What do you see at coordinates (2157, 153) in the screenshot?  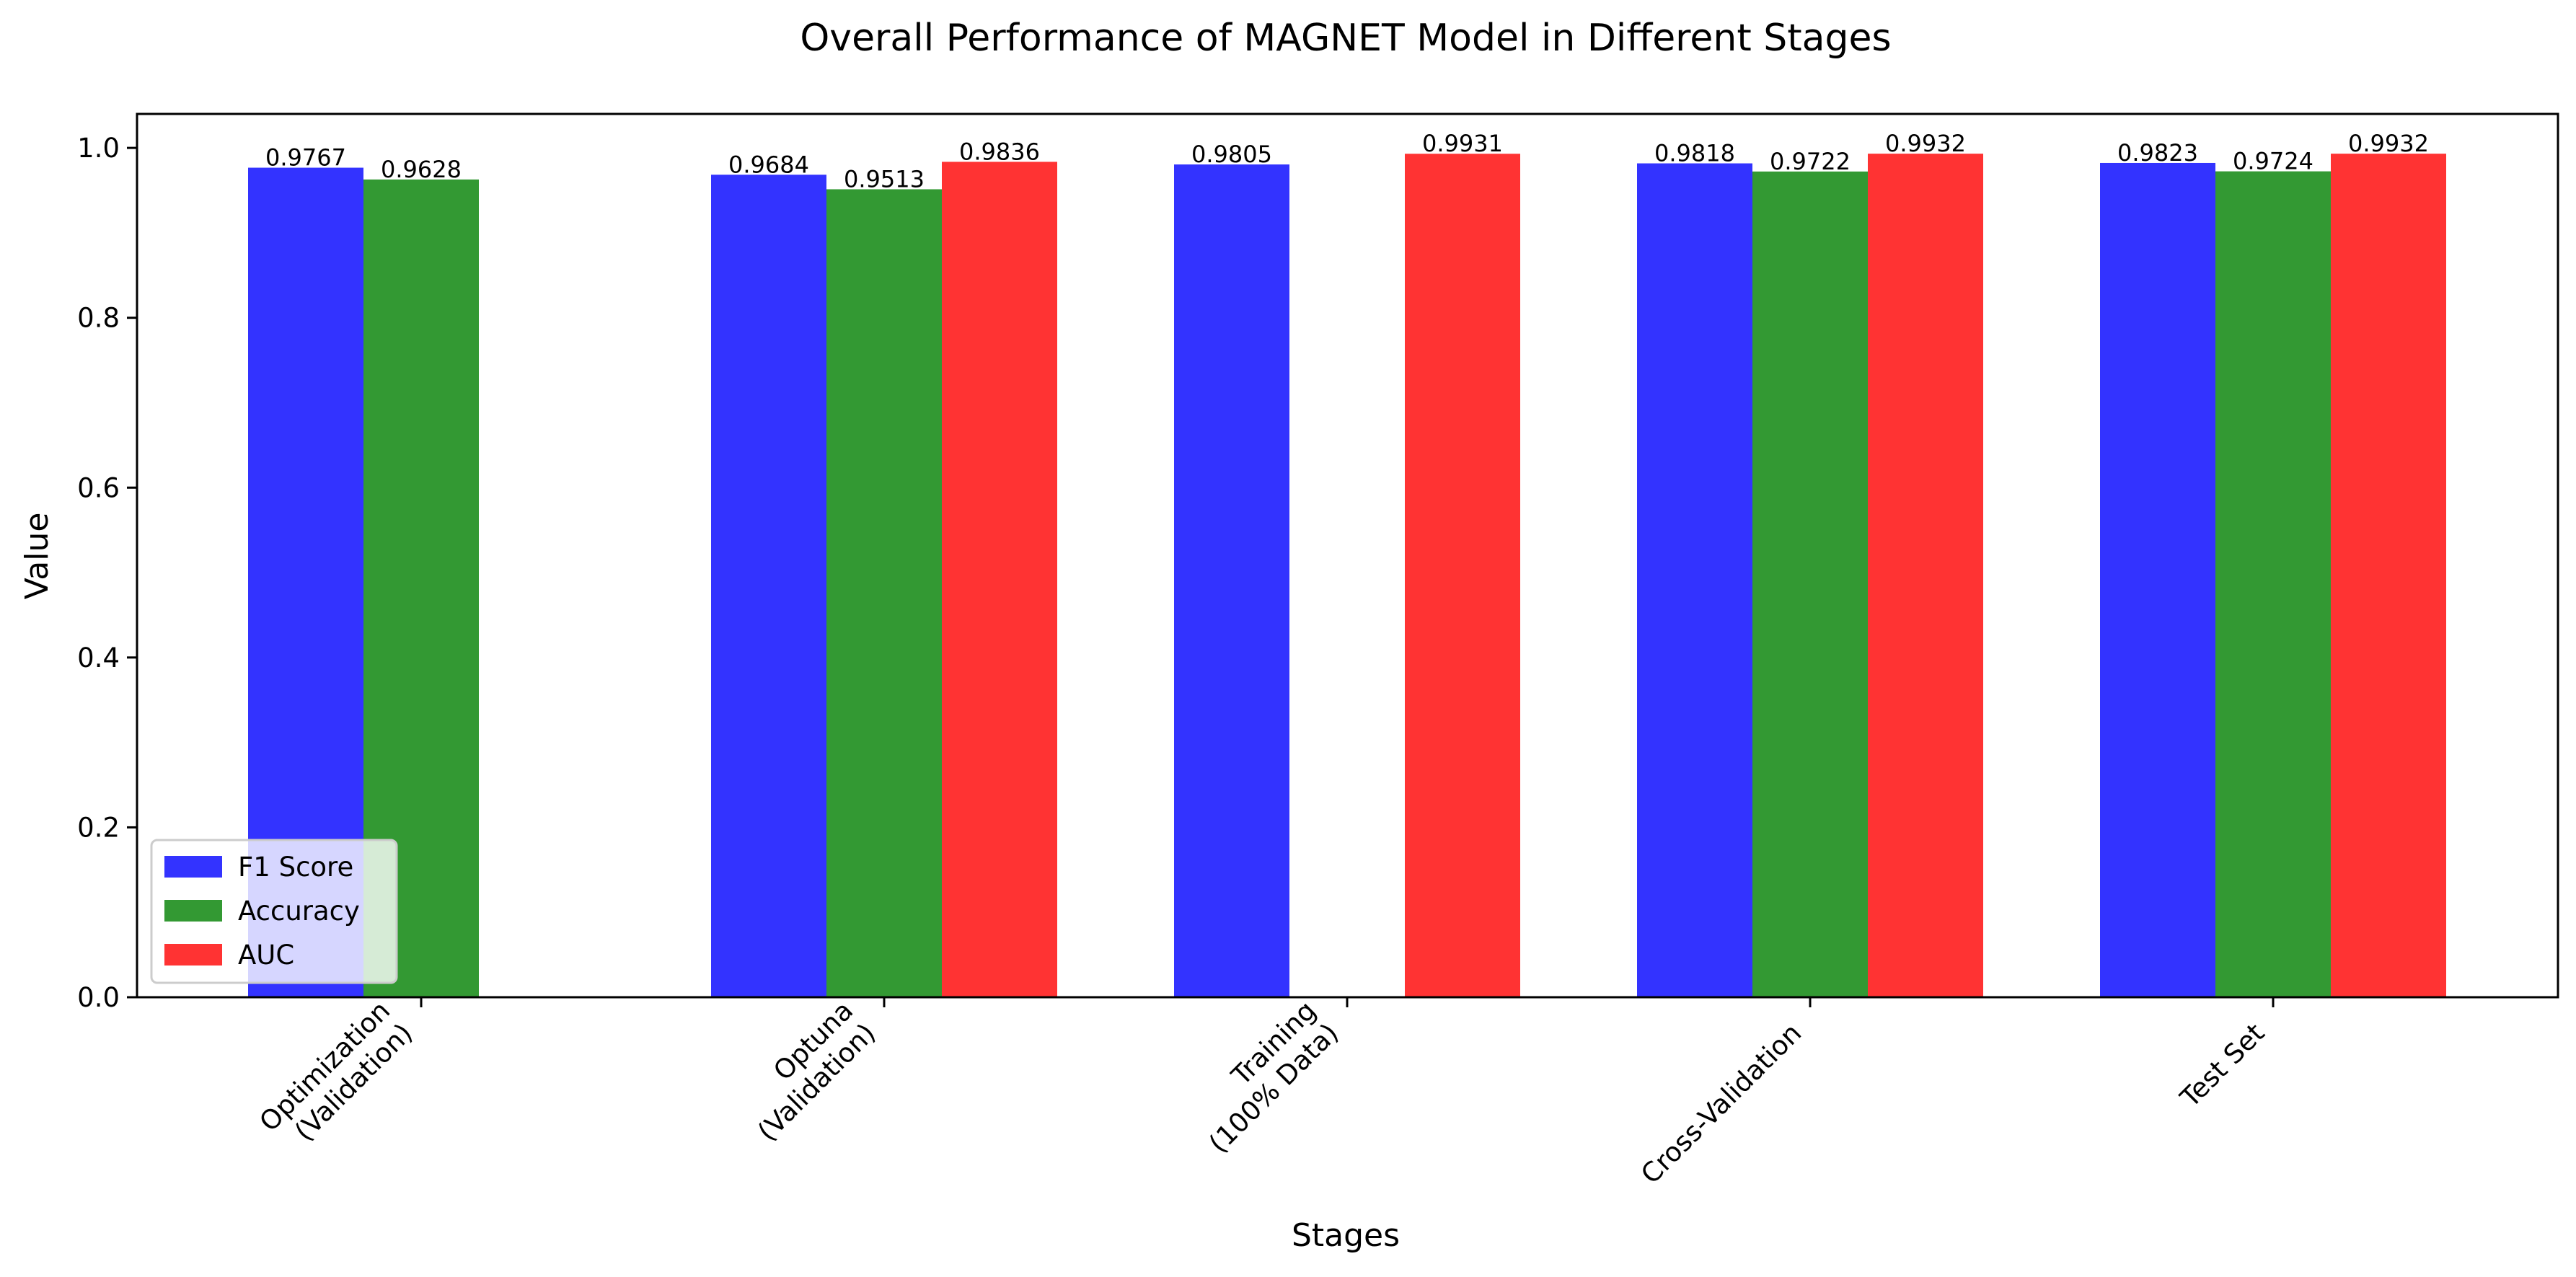 I see `value-label: 0.9823` at bounding box center [2157, 153].